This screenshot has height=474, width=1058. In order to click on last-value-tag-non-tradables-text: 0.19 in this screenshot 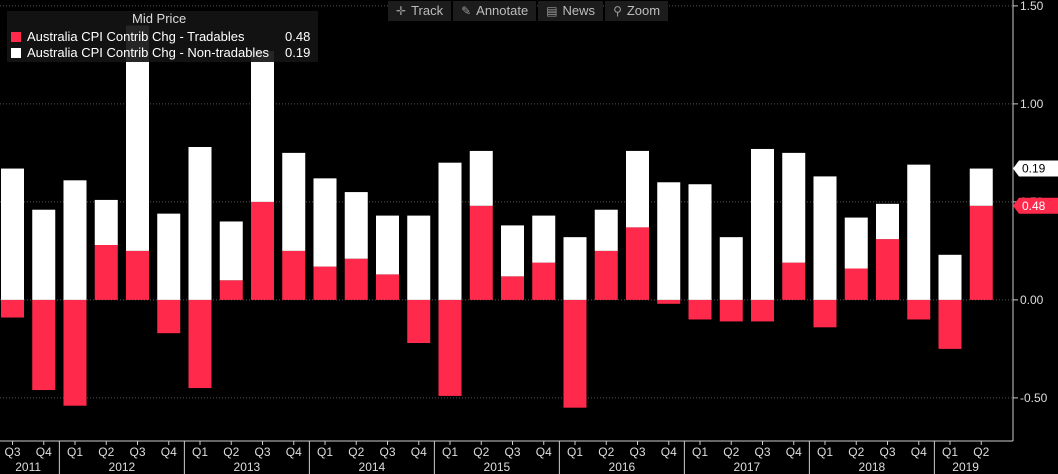, I will do `click(1034, 169)`.